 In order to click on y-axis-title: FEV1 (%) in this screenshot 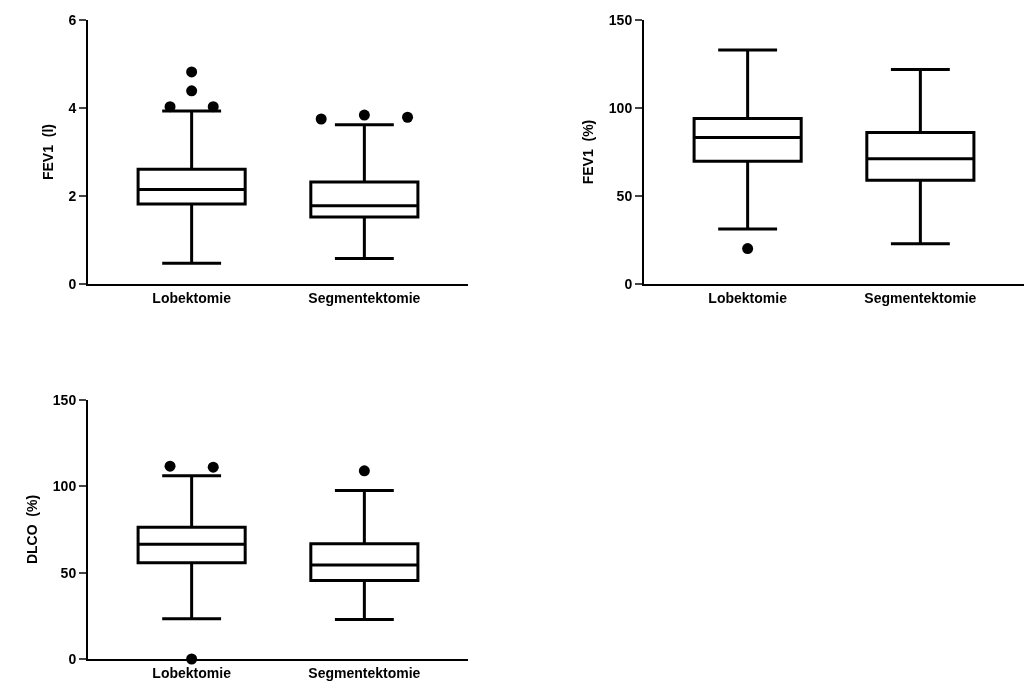, I will do `click(587, 152)`.